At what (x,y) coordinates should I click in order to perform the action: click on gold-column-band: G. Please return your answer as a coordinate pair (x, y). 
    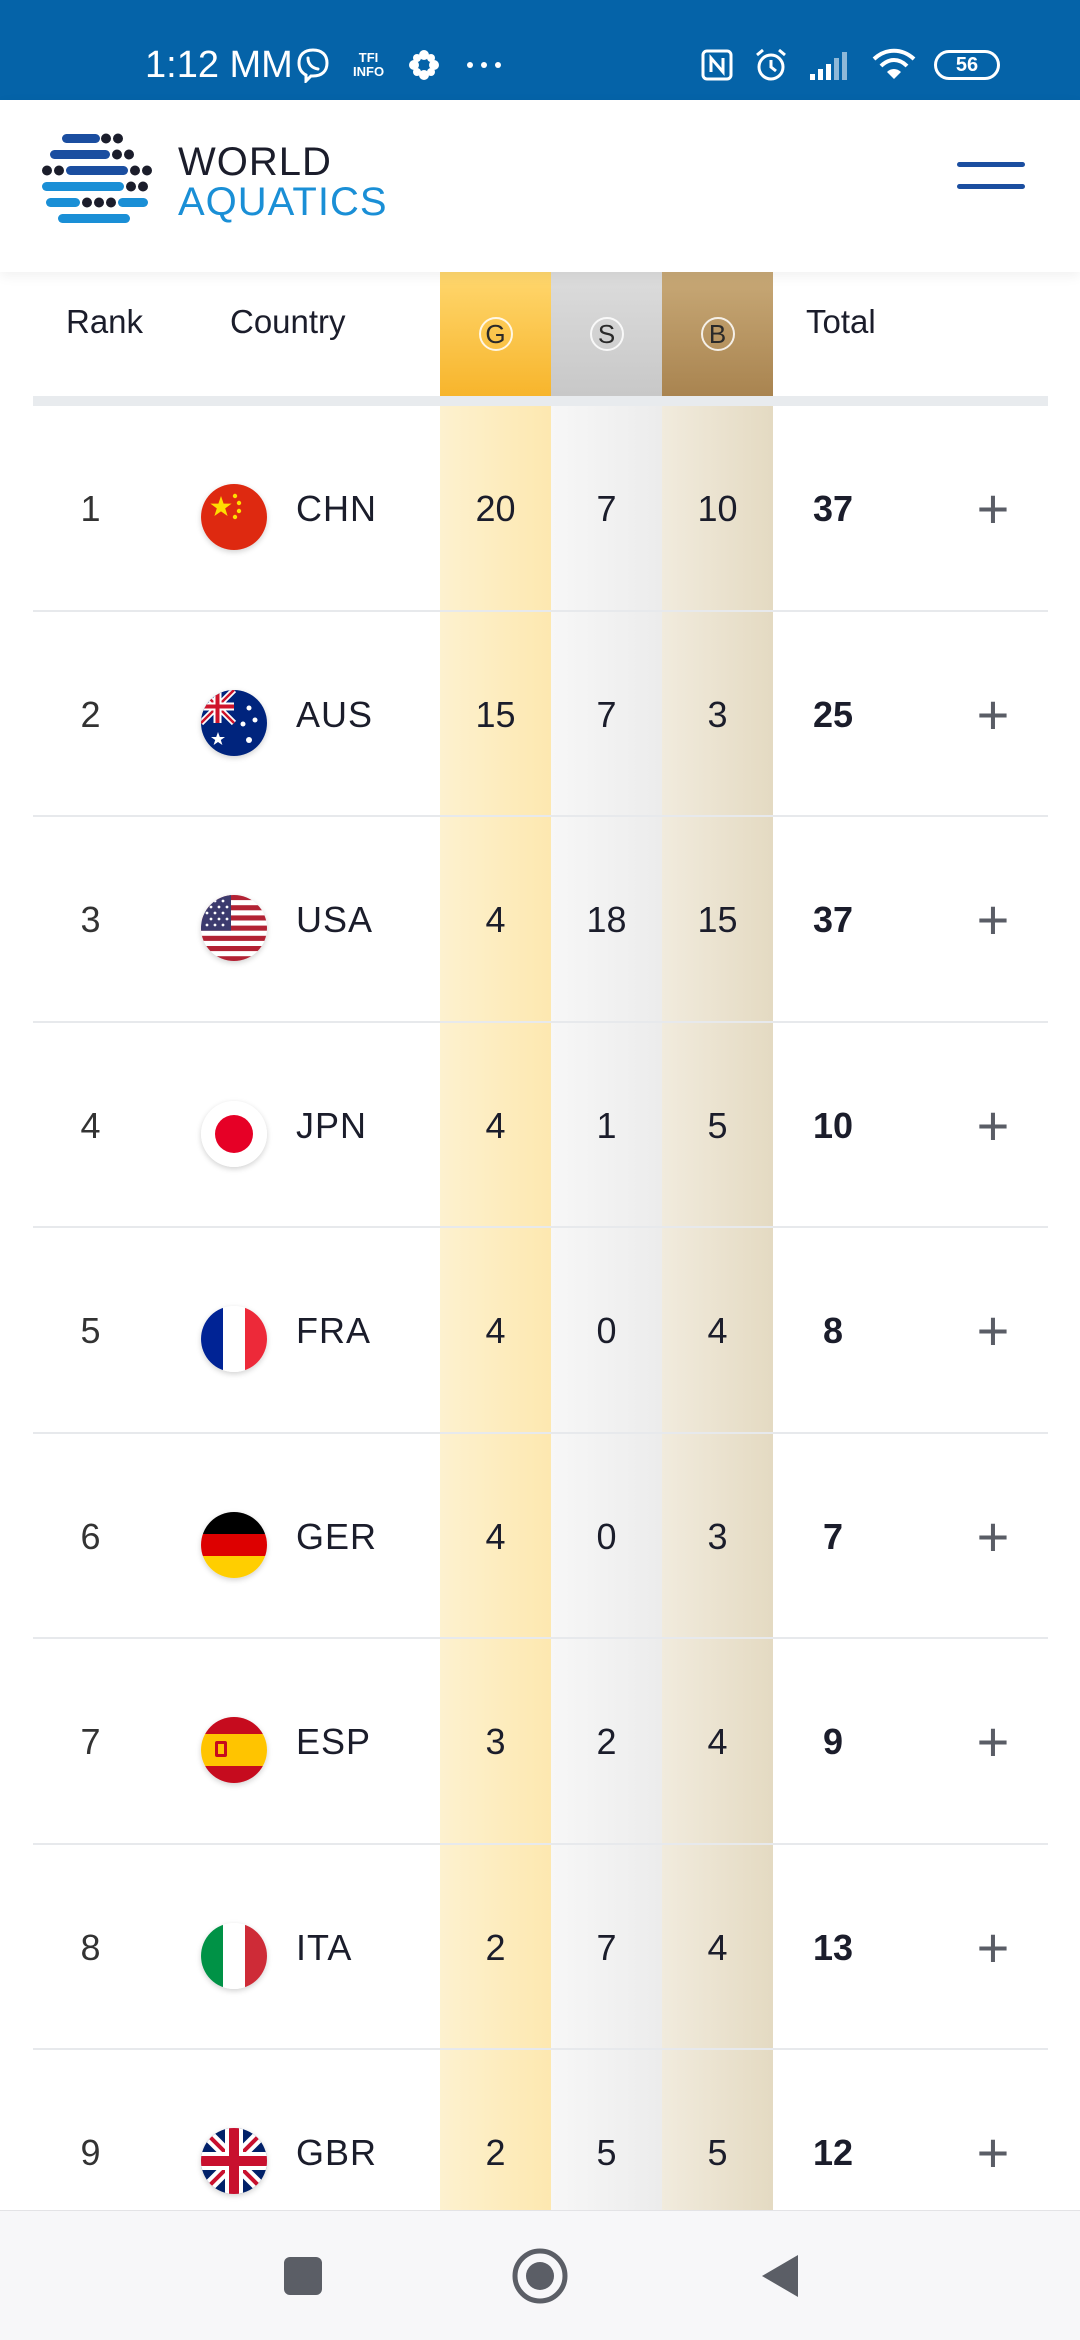
    Looking at the image, I should click on (495, 1241).